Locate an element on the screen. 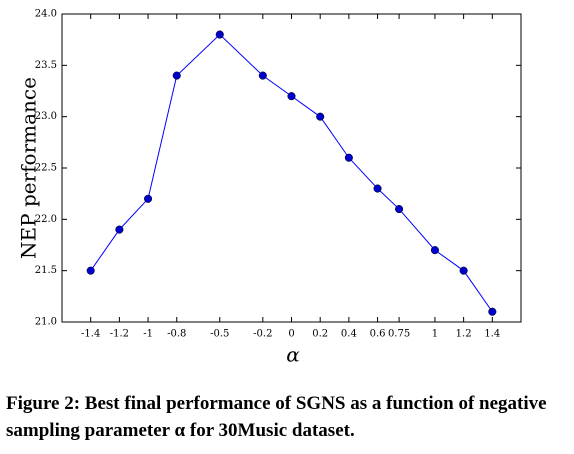 This screenshot has width=574, height=454. x-tick-label: 1.2 is located at coordinates (464, 334).